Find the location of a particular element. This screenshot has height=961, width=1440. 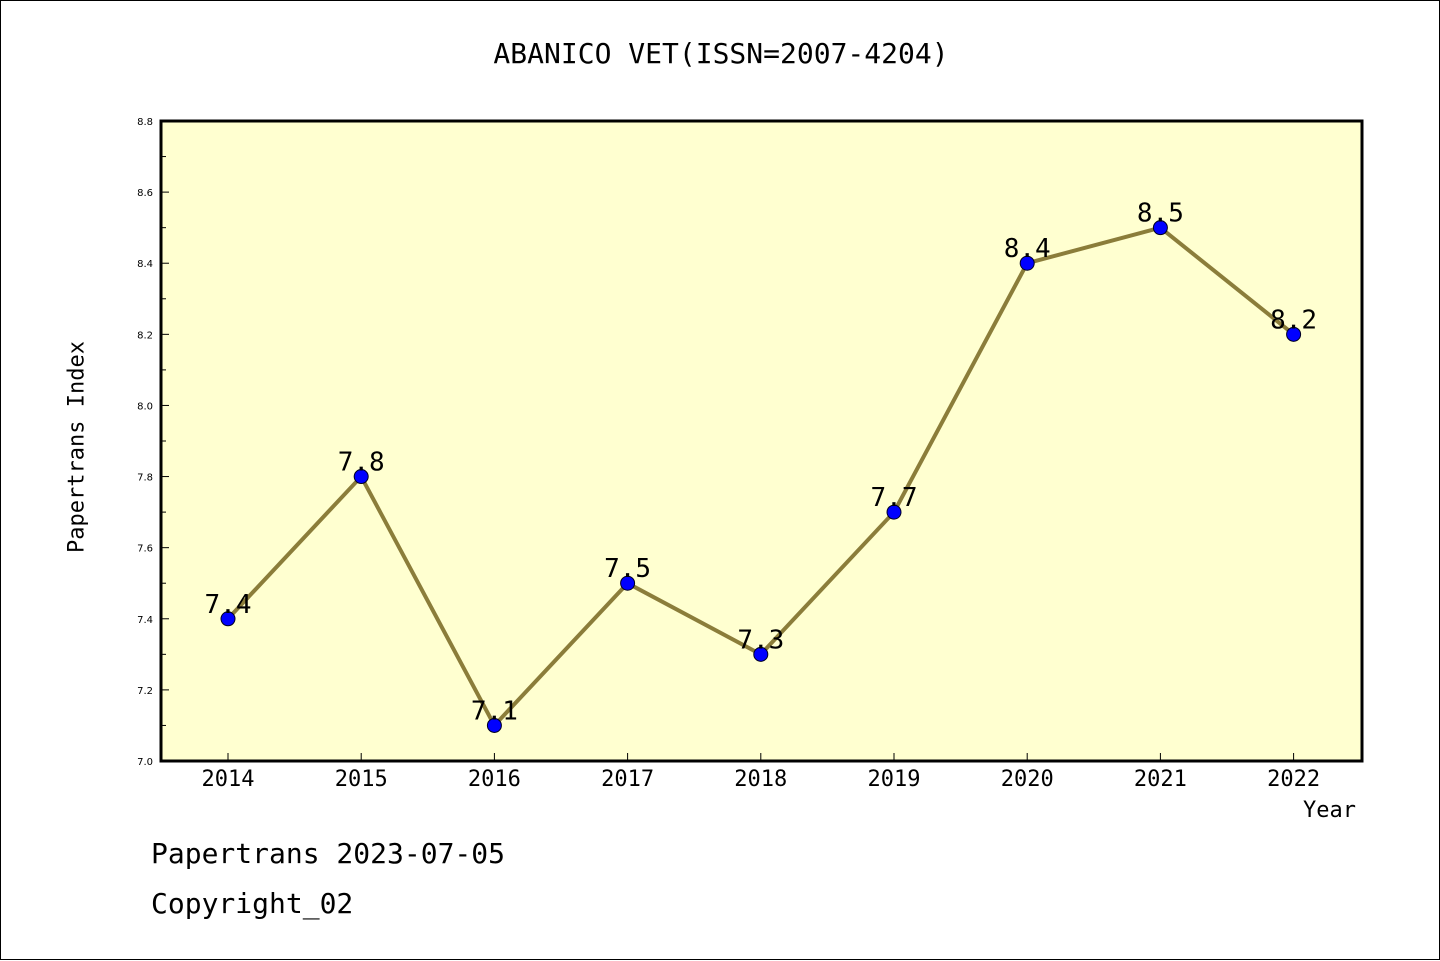

data-label: 7.4 is located at coordinates (228, 605).